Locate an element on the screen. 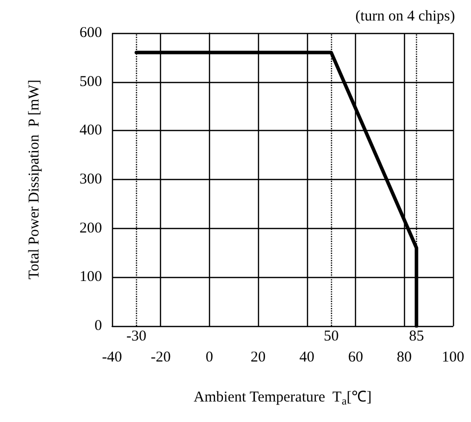  ref-line-label: -30 is located at coordinates (136, 336).